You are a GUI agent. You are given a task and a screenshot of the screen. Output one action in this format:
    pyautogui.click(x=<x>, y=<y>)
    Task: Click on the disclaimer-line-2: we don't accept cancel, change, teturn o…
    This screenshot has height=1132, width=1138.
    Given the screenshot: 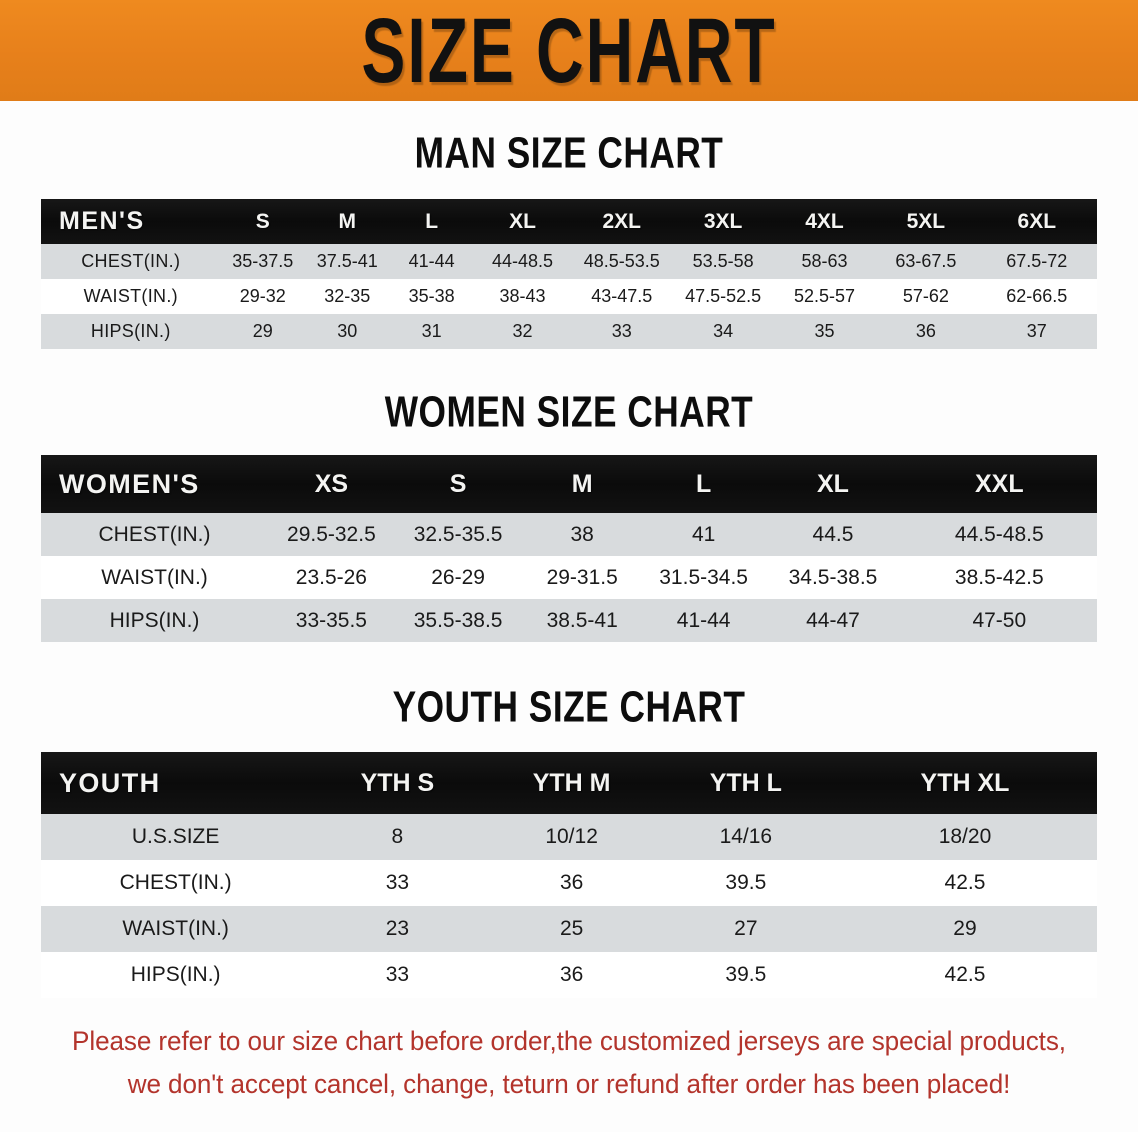 What is the action you would take?
    pyautogui.click(x=569, y=1083)
    